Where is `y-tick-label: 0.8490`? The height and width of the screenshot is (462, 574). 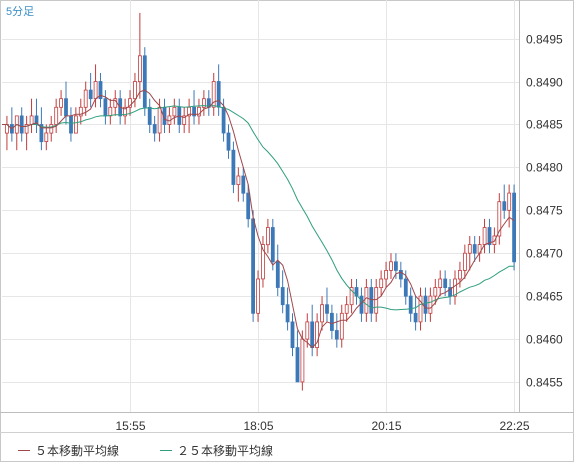
y-tick-label: 0.8490 is located at coordinates (544, 83).